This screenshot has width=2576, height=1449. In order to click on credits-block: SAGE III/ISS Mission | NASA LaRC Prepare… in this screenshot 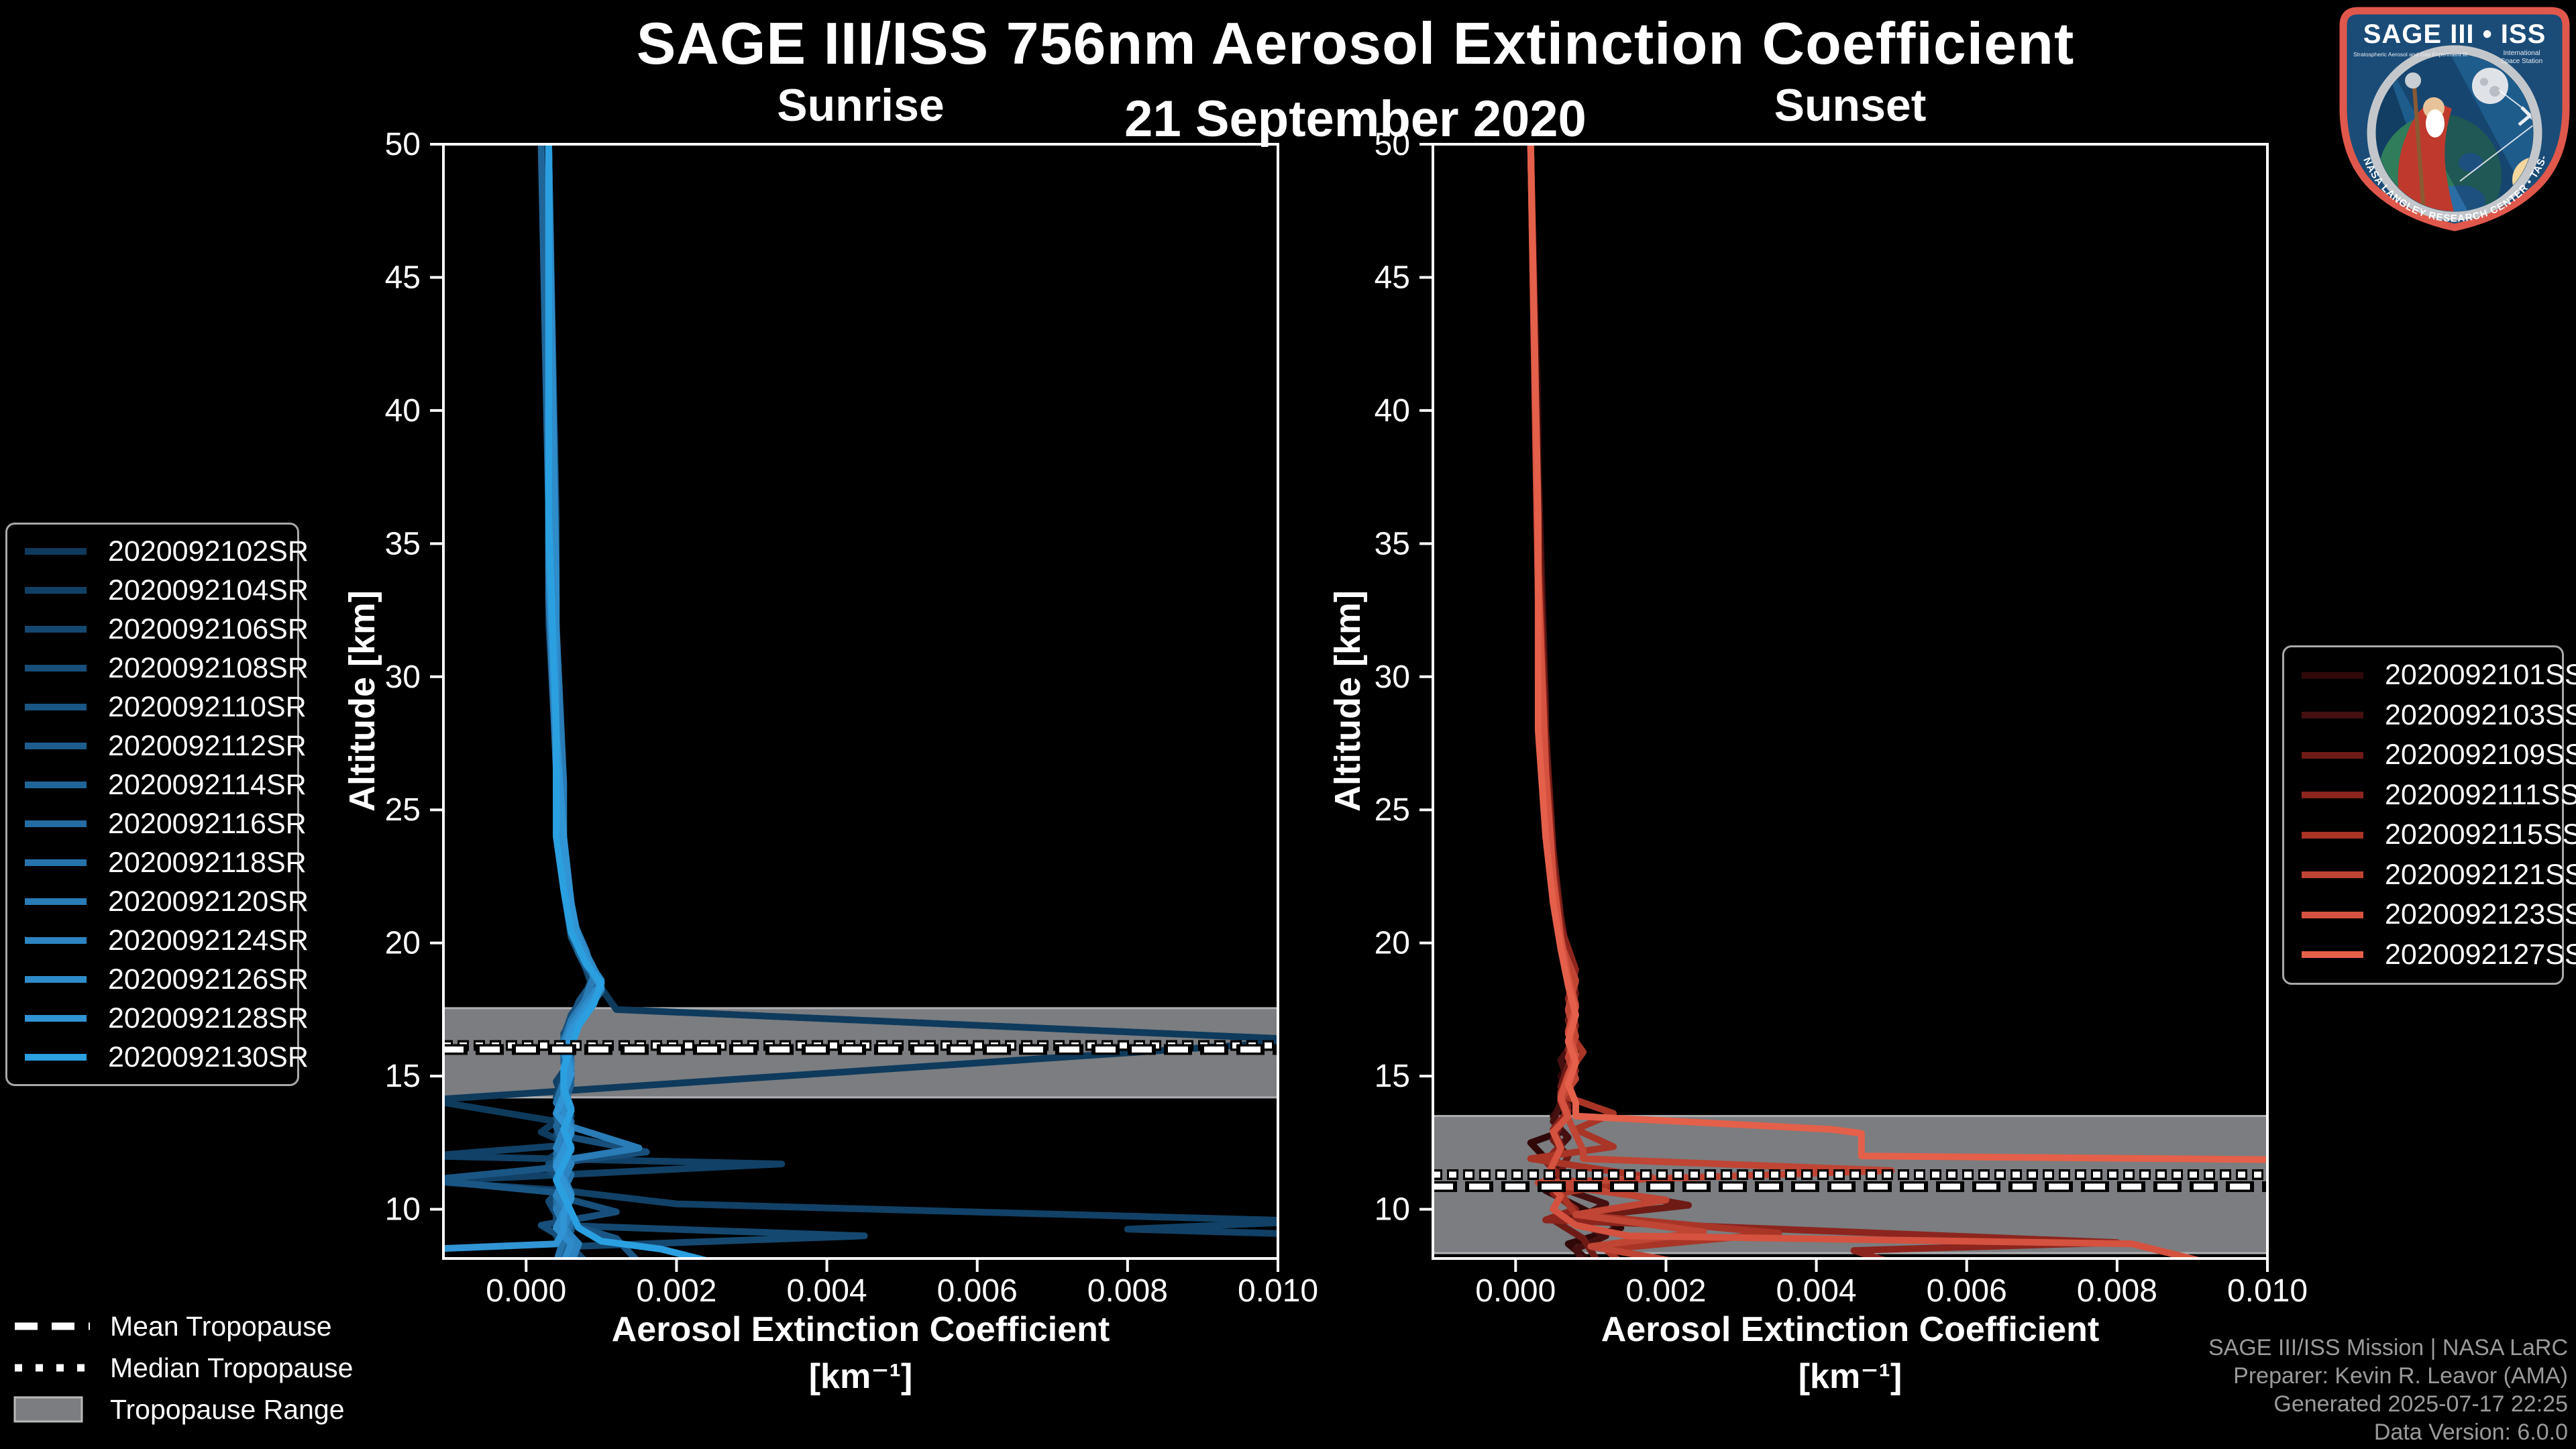, I will do `click(2388, 1390)`.